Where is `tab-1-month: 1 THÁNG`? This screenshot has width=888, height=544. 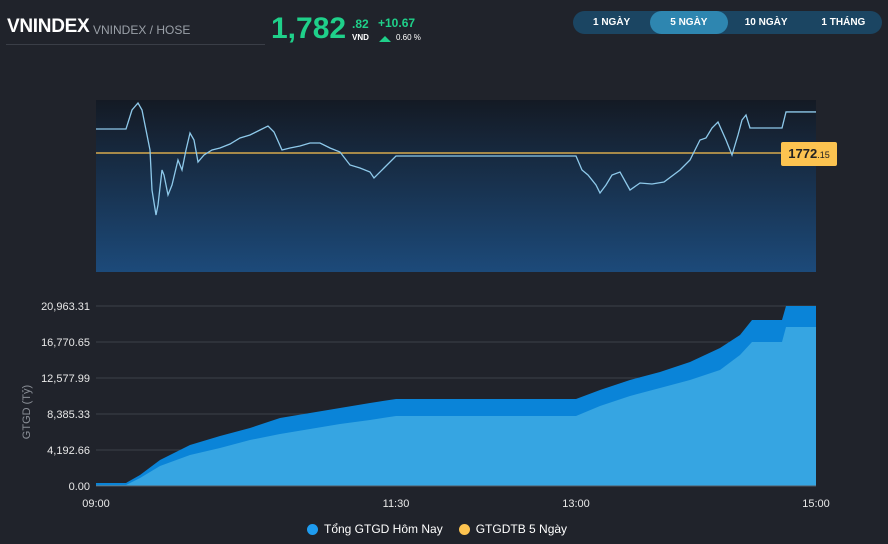 tab-1-month: 1 THÁNG is located at coordinates (843, 22).